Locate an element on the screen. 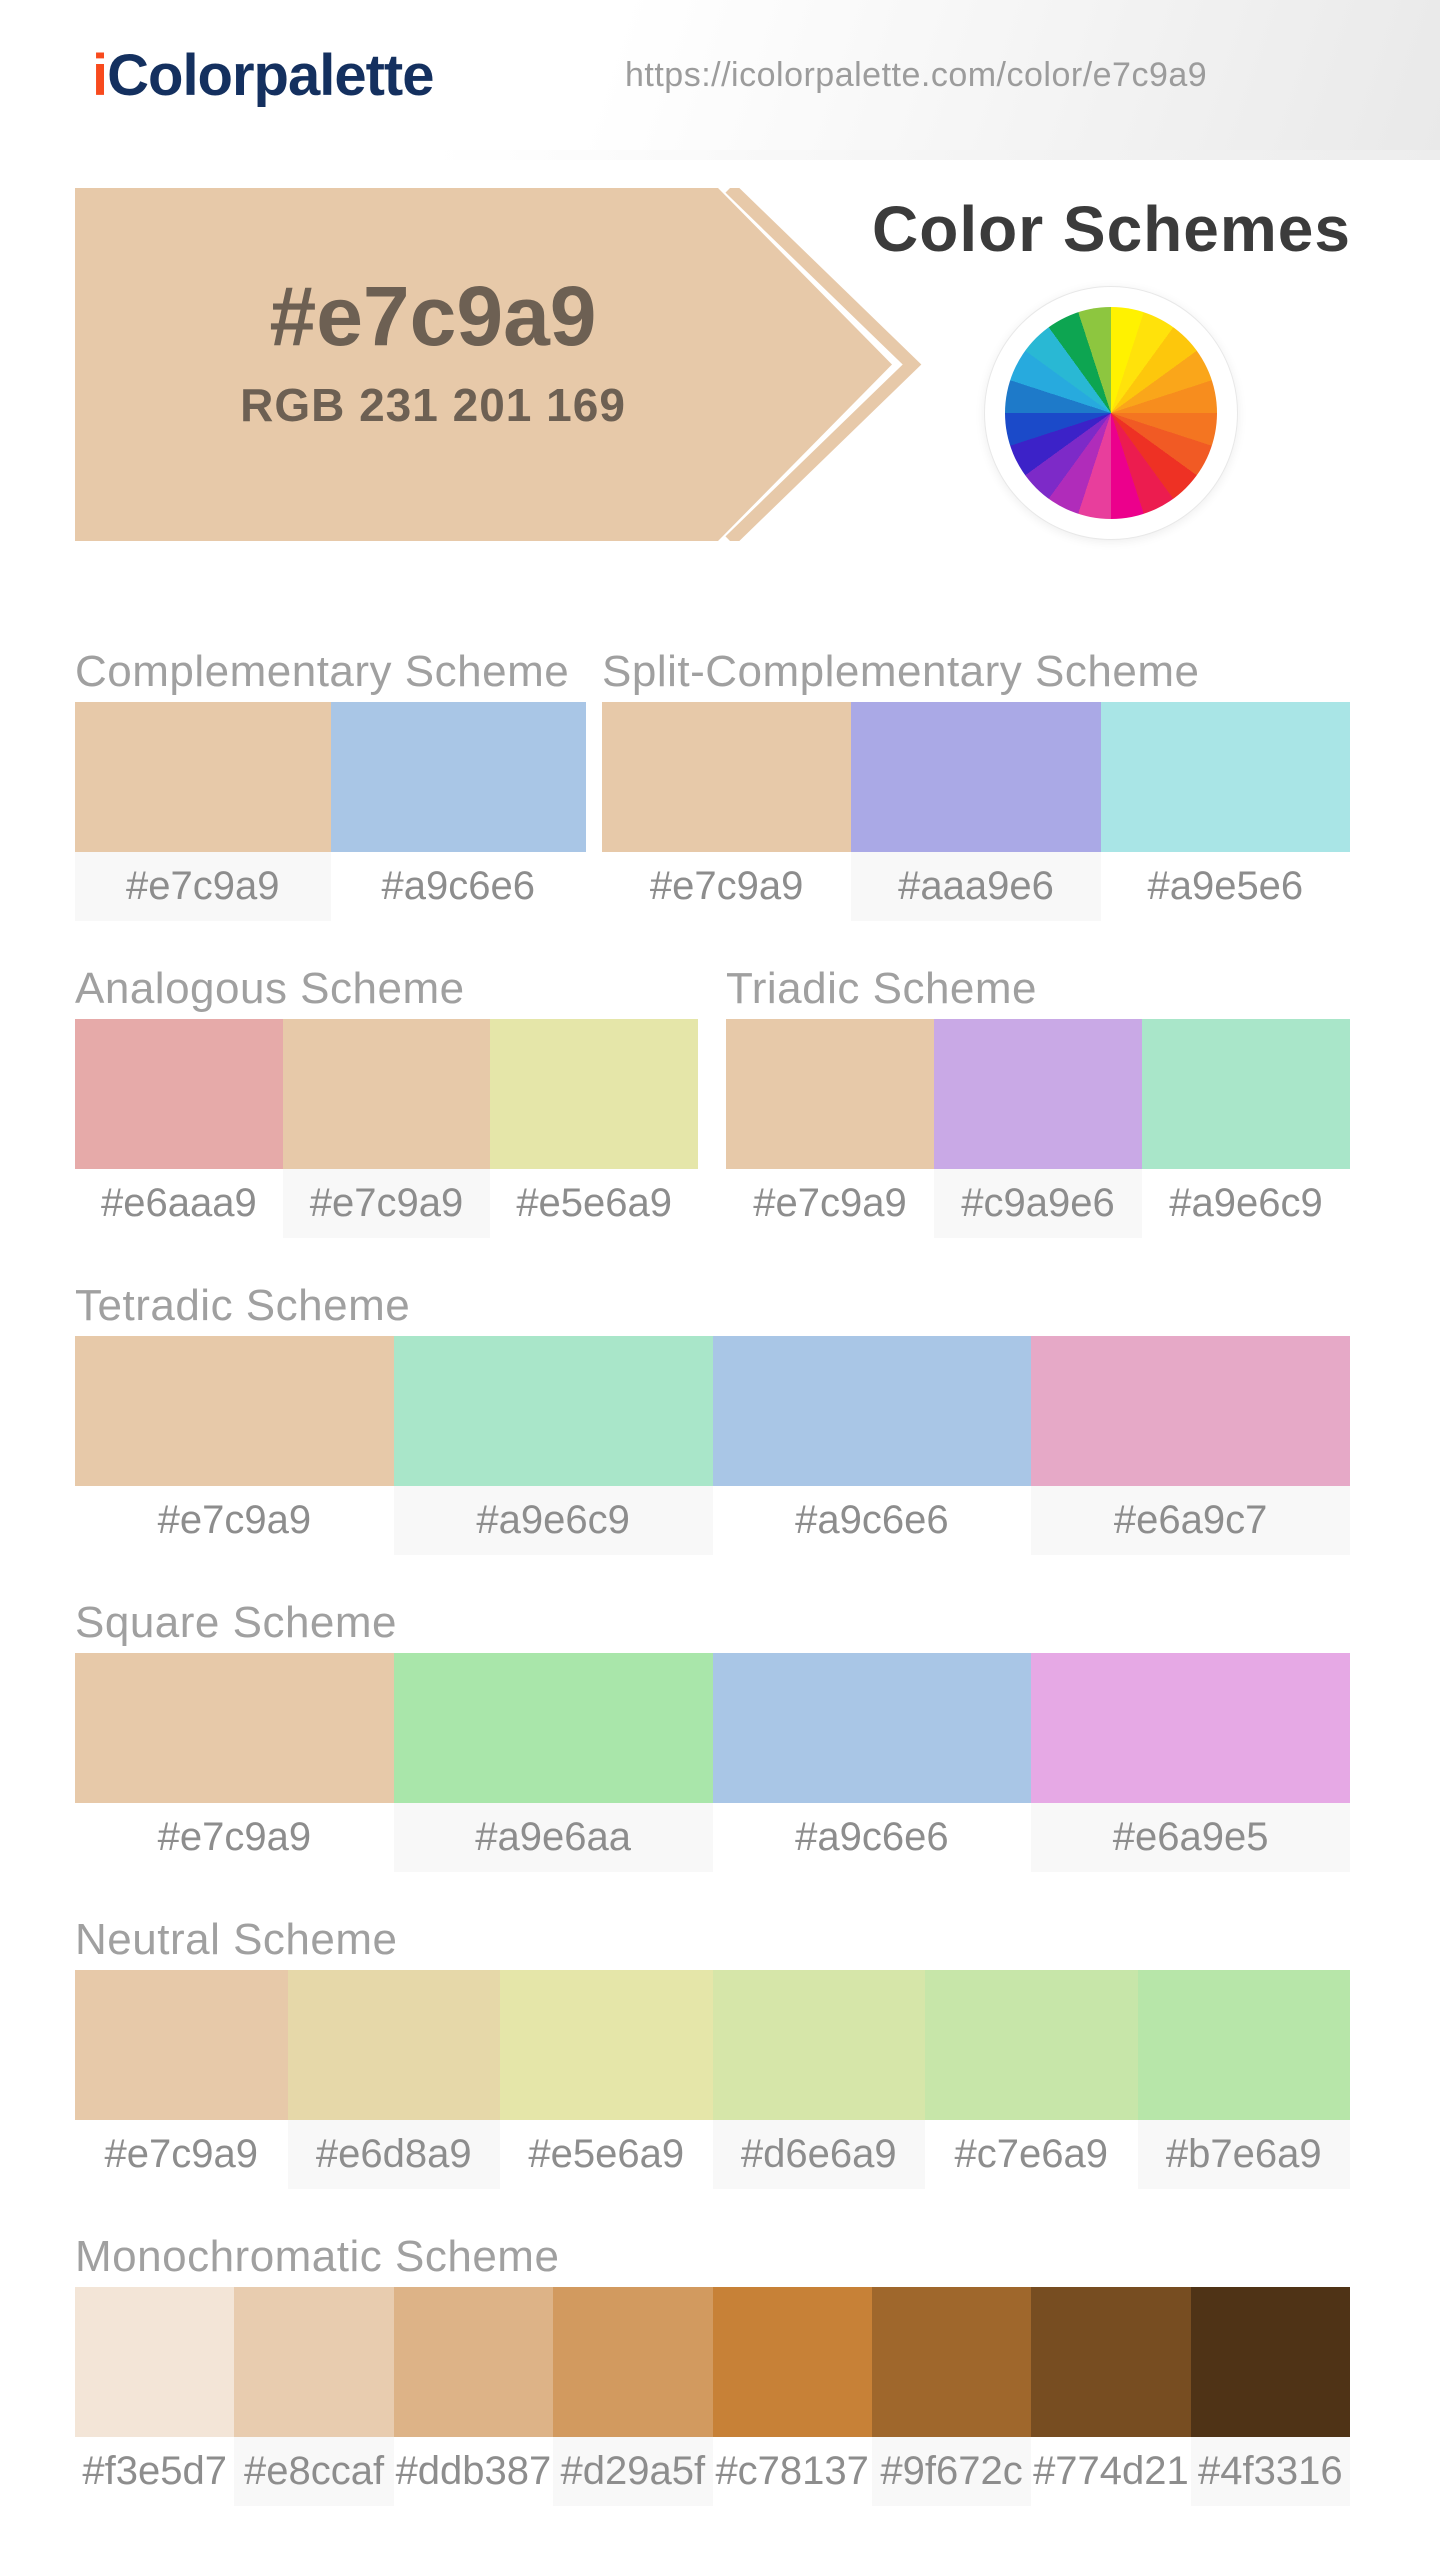 The height and width of the screenshot is (2560, 1440). scheme-title: Monochromatic Scheme is located at coordinates (317, 2256).